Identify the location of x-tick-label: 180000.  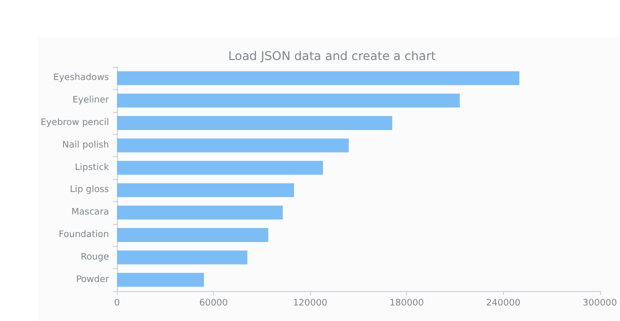
(407, 303).